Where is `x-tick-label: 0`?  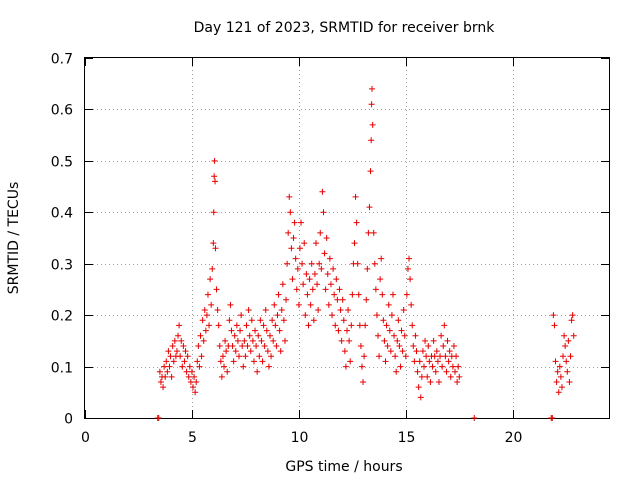
x-tick-label: 0 is located at coordinates (85, 438).